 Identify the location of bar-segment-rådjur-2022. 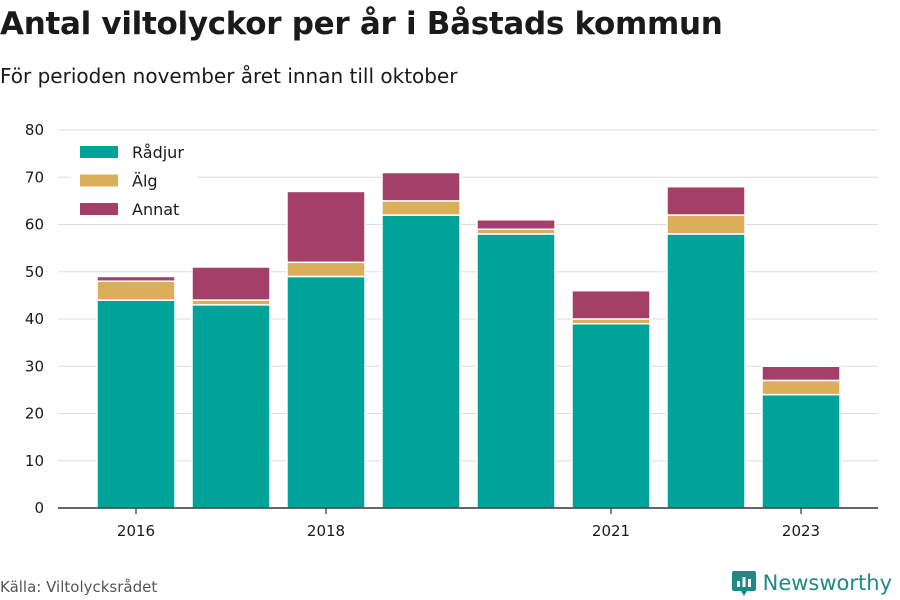
(706, 371).